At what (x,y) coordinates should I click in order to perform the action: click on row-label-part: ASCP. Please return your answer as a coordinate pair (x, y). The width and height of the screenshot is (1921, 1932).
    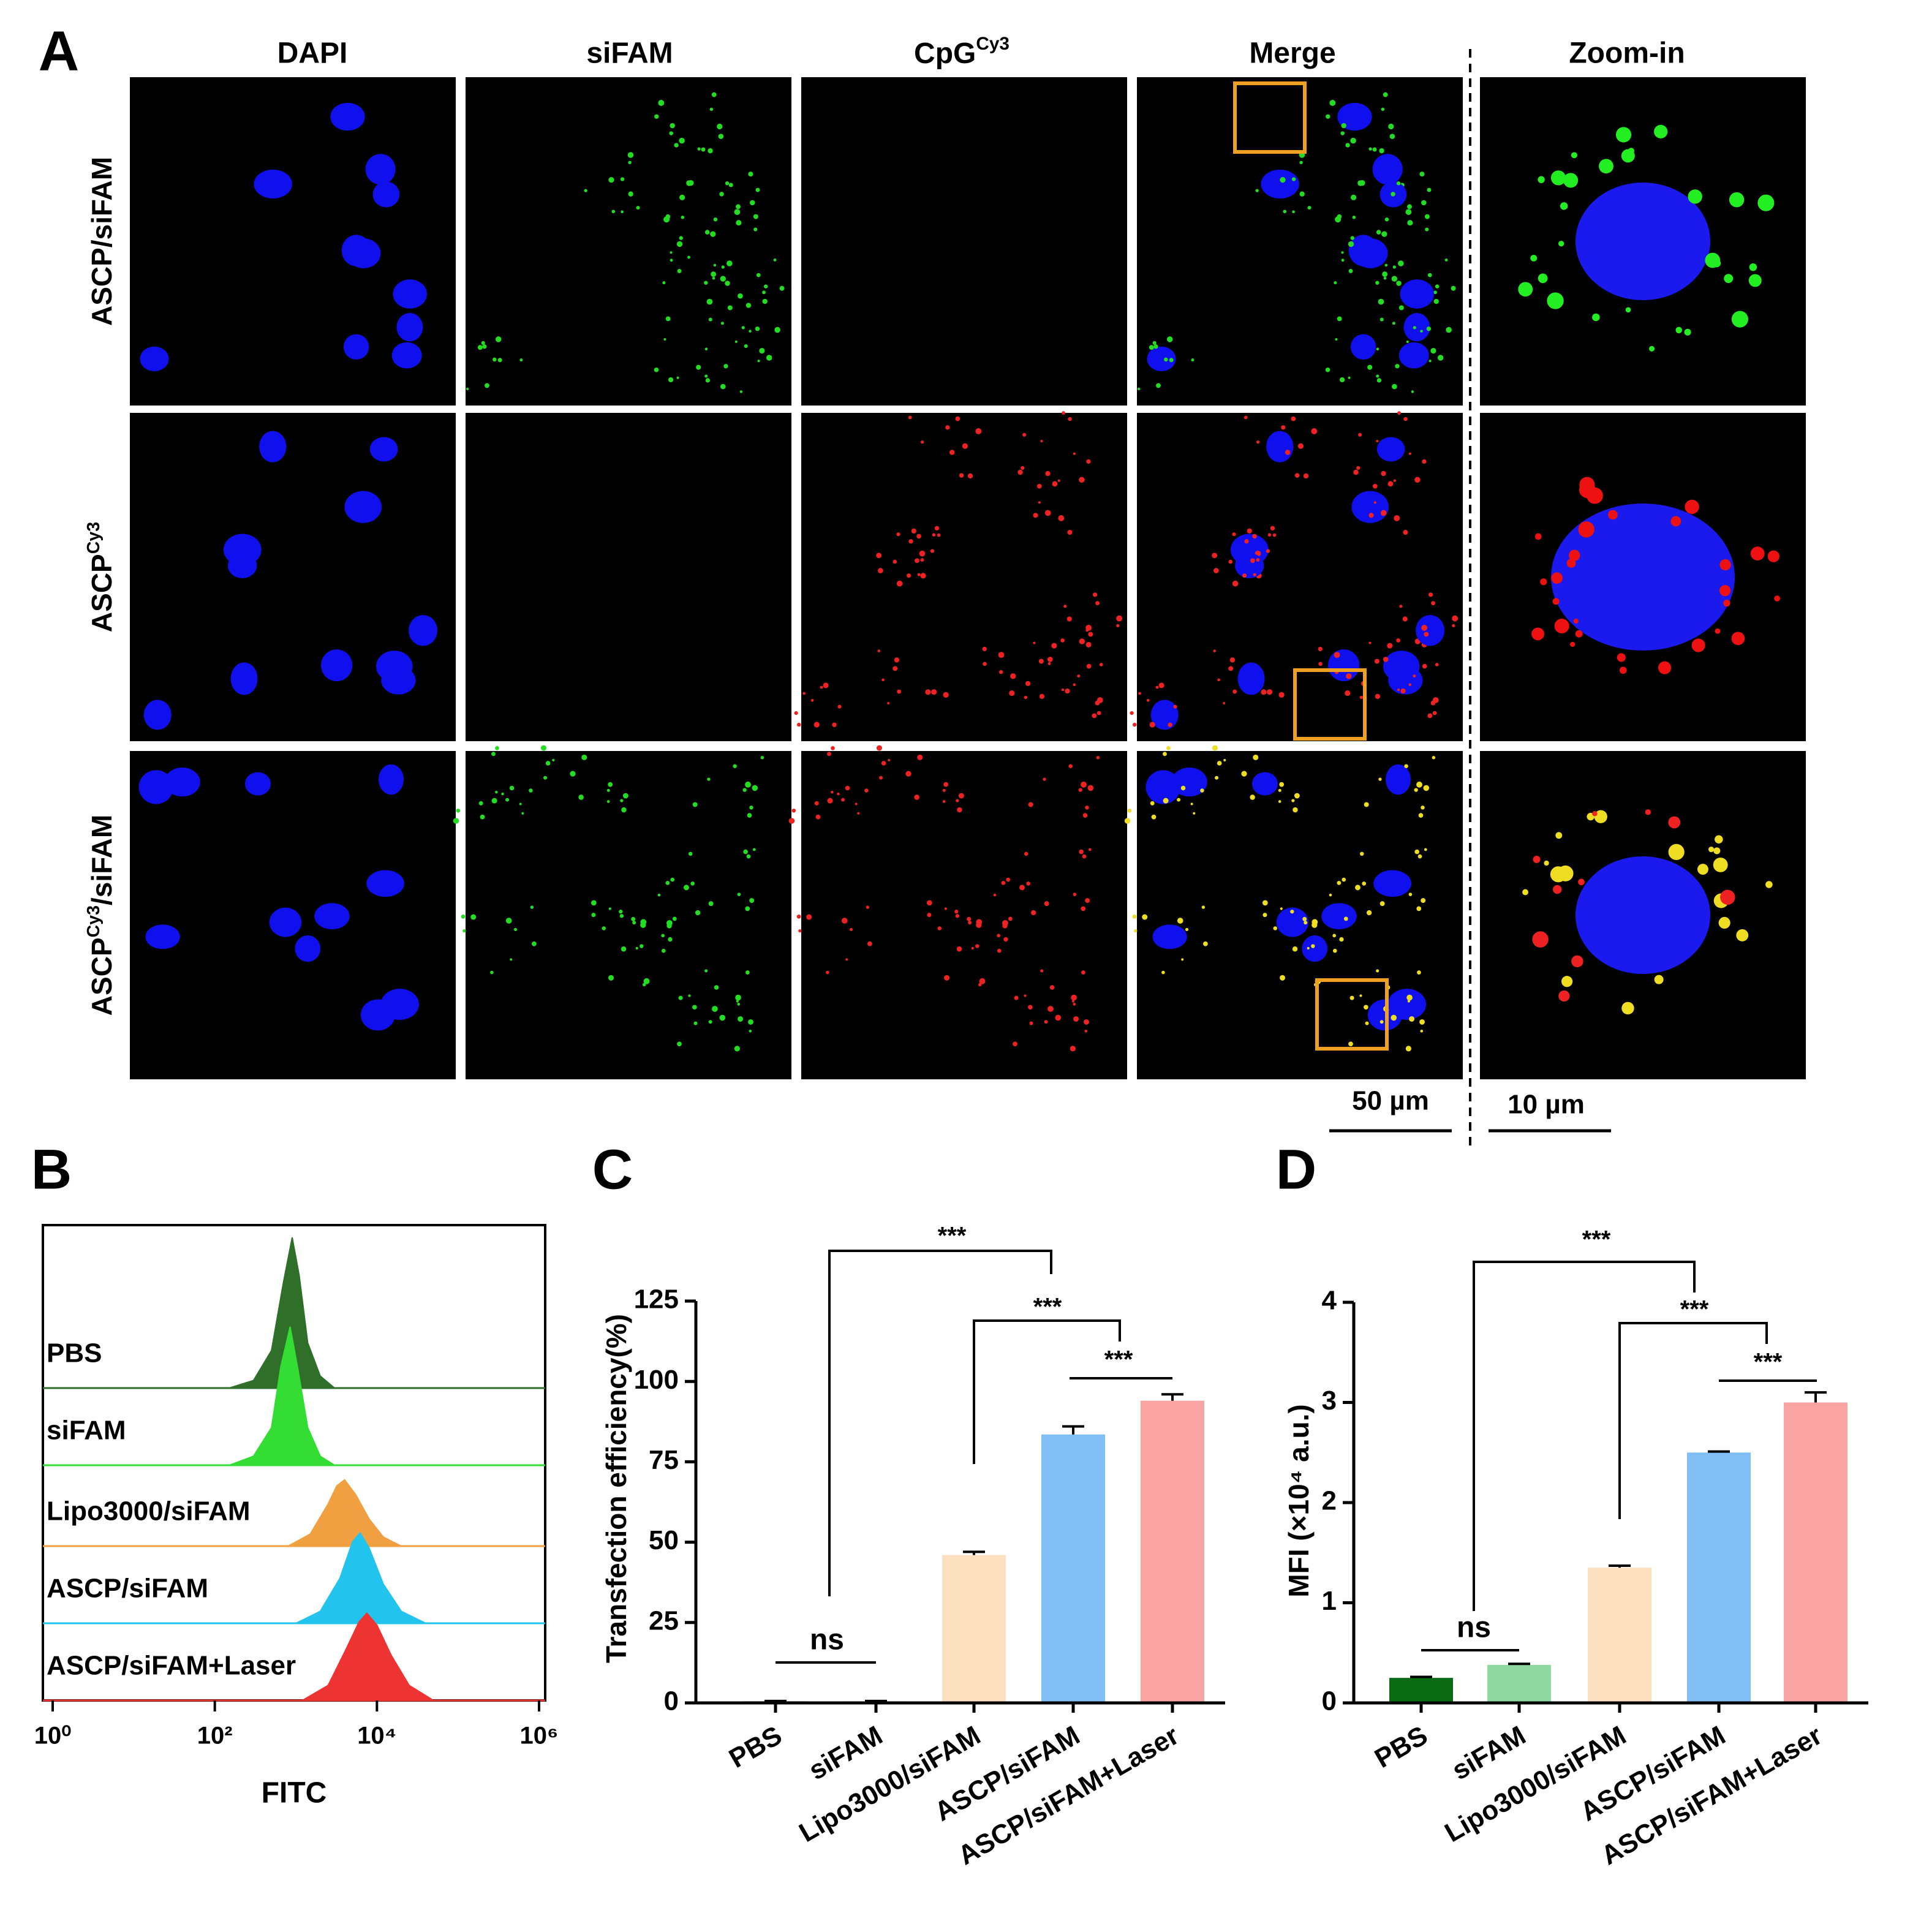
    Looking at the image, I should click on (102, 593).